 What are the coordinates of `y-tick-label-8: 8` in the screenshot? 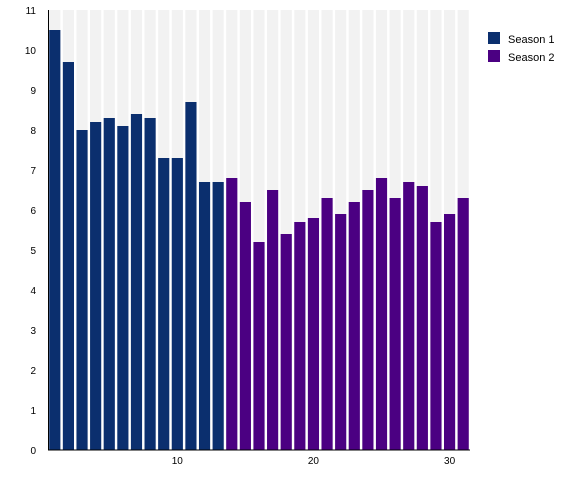 It's located at (33, 131).